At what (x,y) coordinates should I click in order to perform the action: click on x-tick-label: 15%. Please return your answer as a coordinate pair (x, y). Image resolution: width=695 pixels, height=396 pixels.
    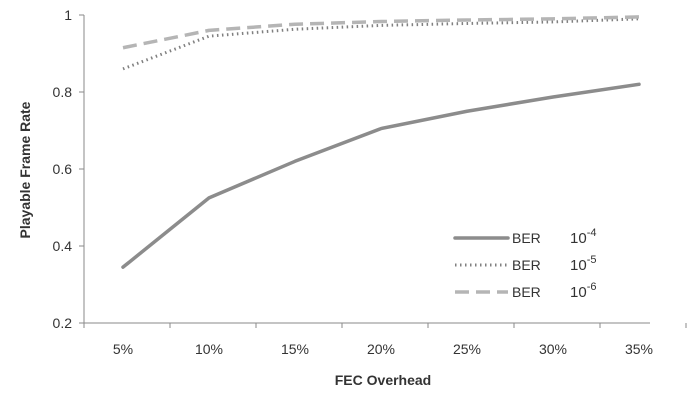
    Looking at the image, I should click on (295, 349).